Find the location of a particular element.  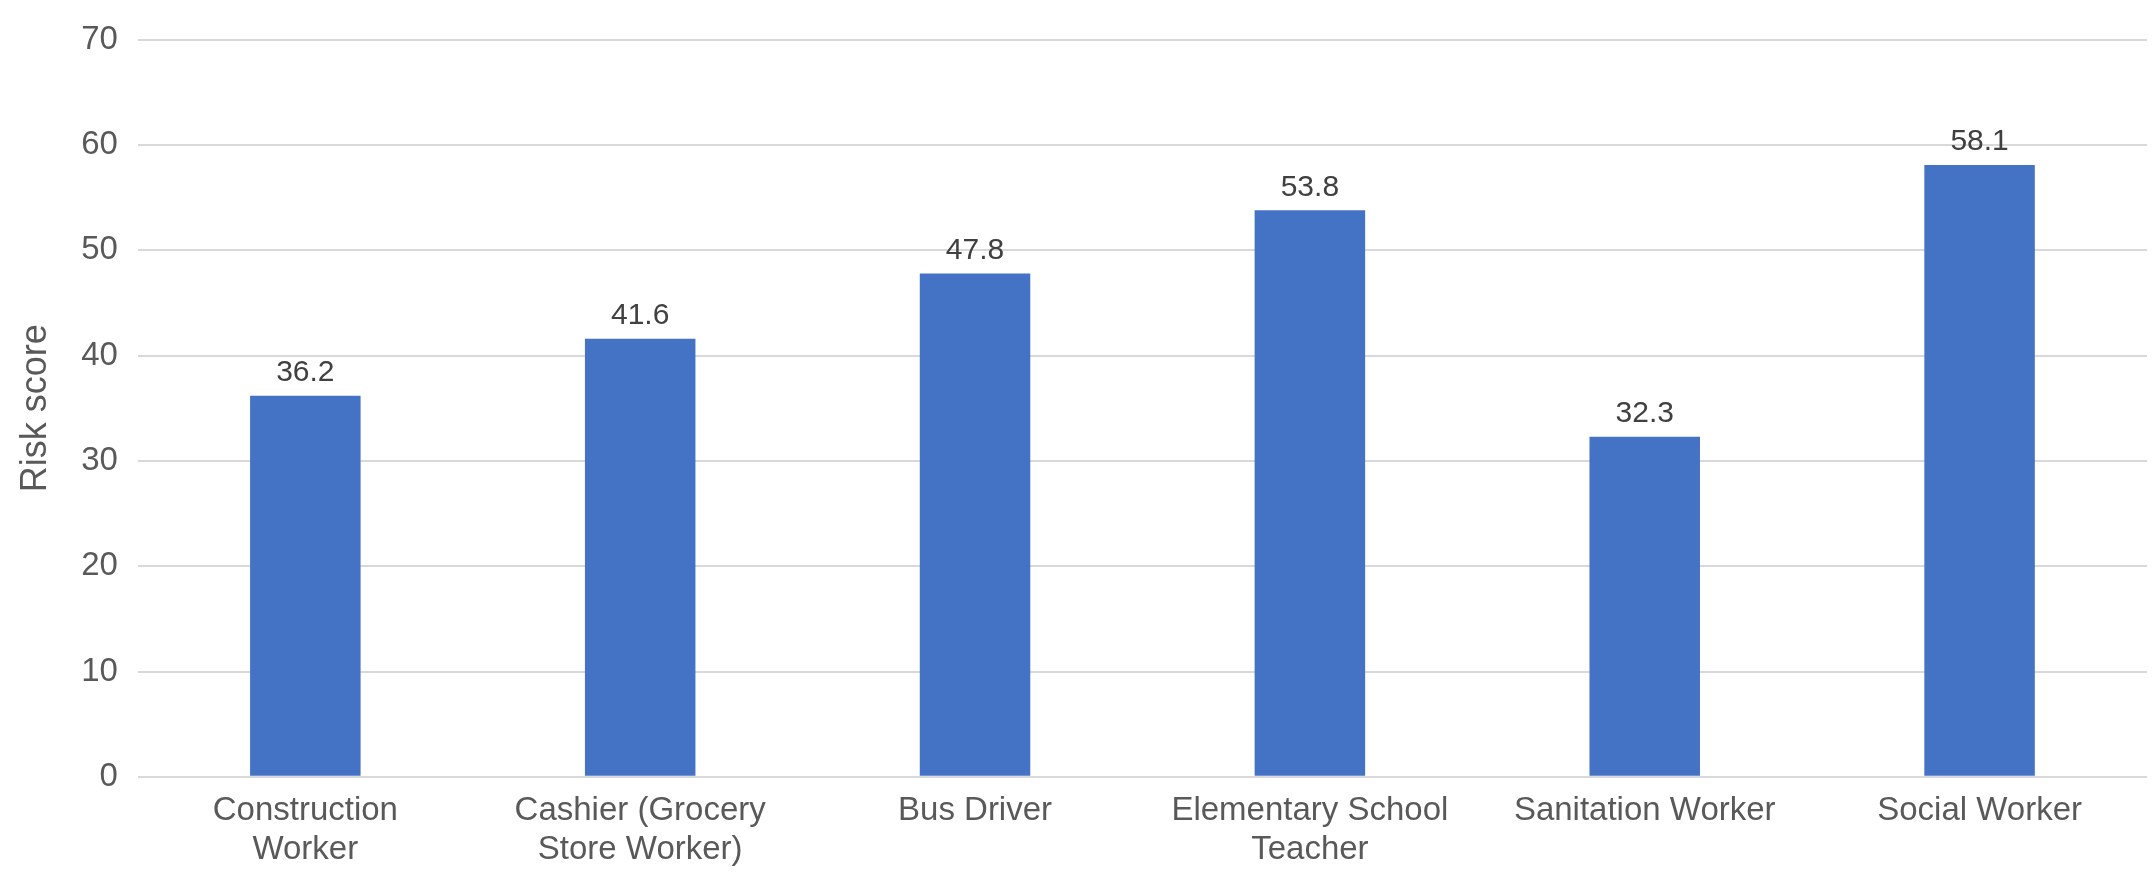

x-tick-label: Construction Worker is located at coordinates (305, 828).